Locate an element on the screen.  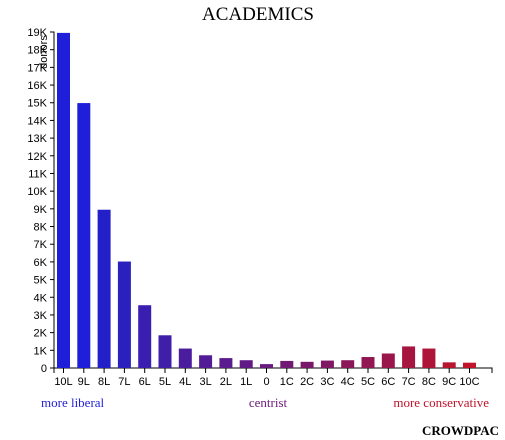
y-axis-label: donors is located at coordinates (44, 52).